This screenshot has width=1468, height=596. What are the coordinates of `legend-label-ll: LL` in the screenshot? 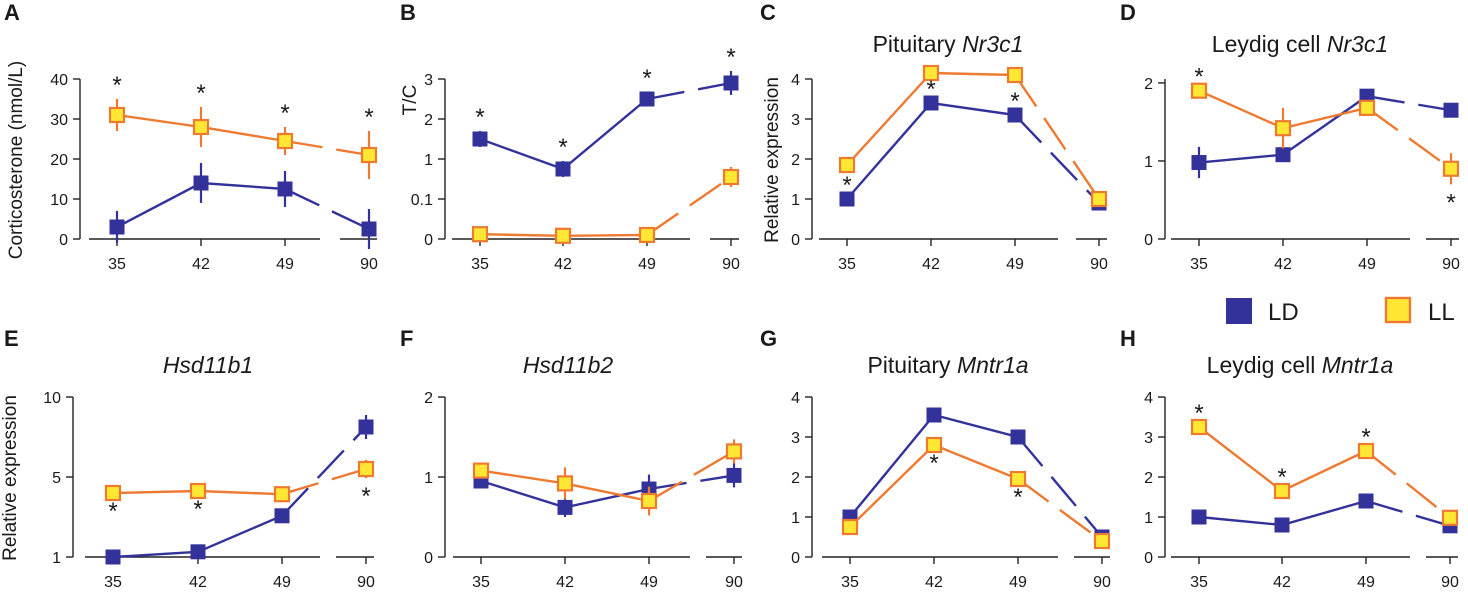 It's located at (1441, 312).